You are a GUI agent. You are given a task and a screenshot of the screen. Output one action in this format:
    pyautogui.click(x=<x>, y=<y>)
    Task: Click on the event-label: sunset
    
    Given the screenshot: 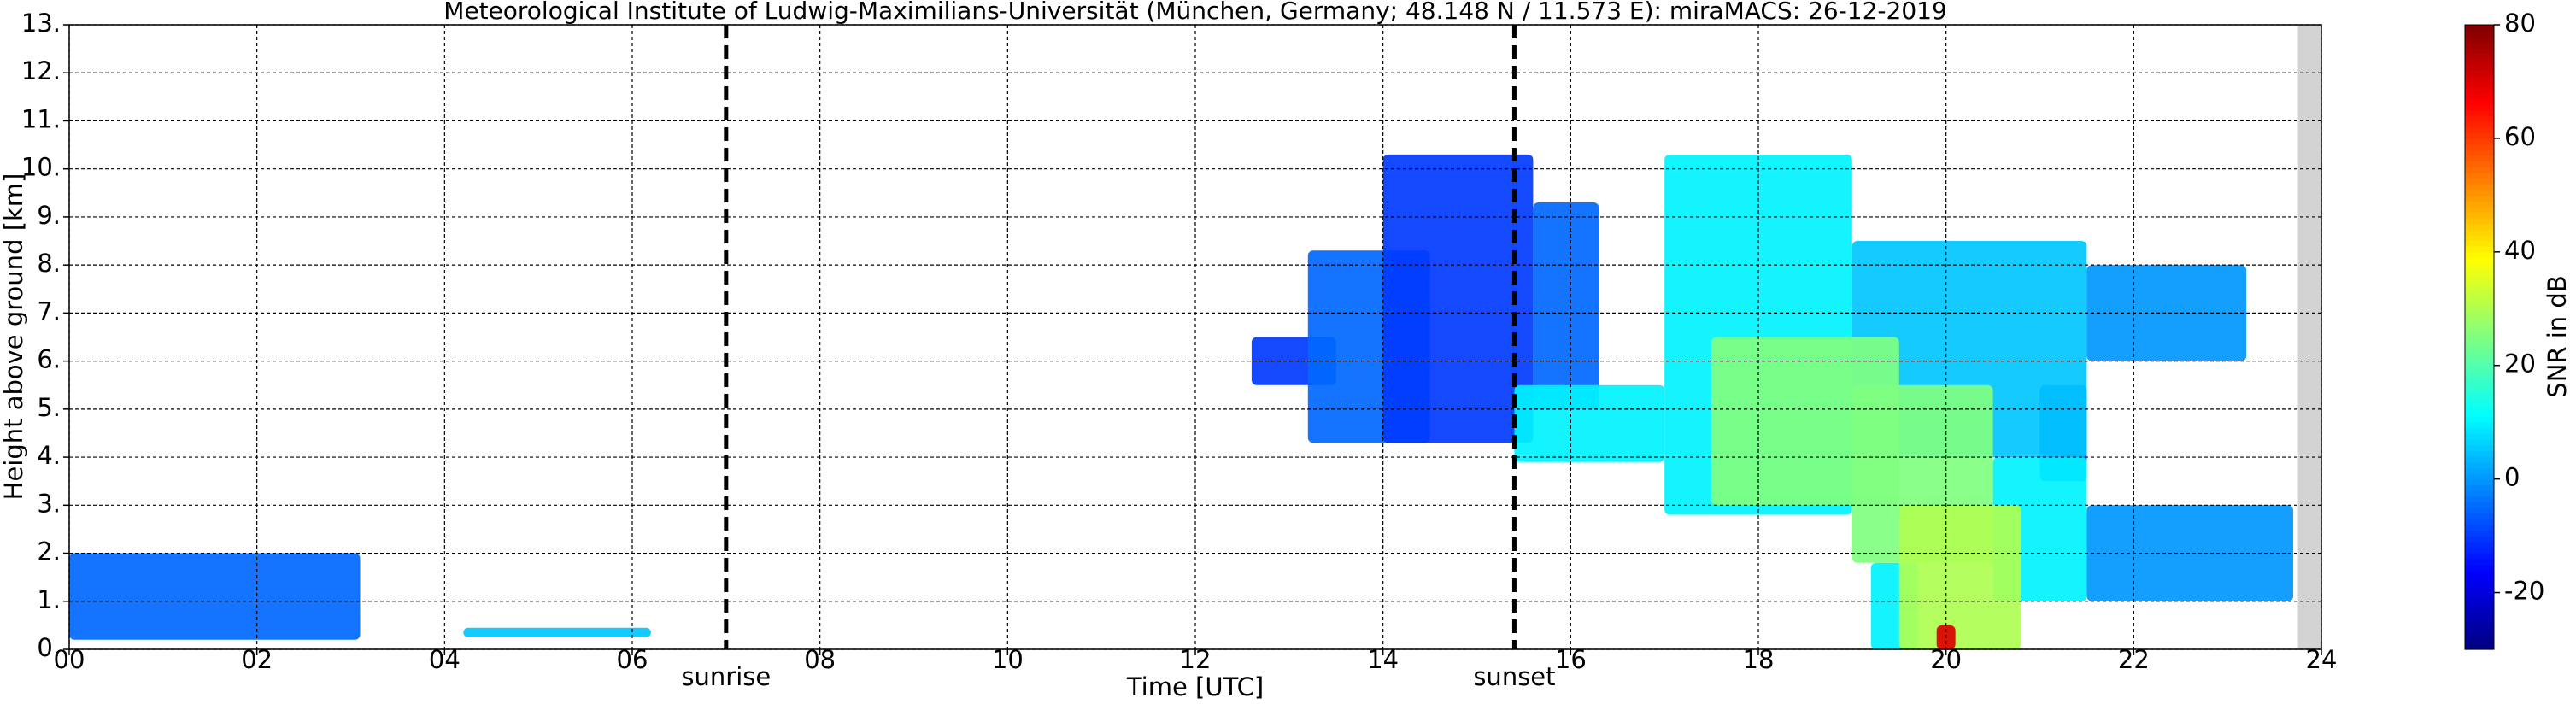 What is the action you would take?
    pyautogui.click(x=1514, y=676)
    